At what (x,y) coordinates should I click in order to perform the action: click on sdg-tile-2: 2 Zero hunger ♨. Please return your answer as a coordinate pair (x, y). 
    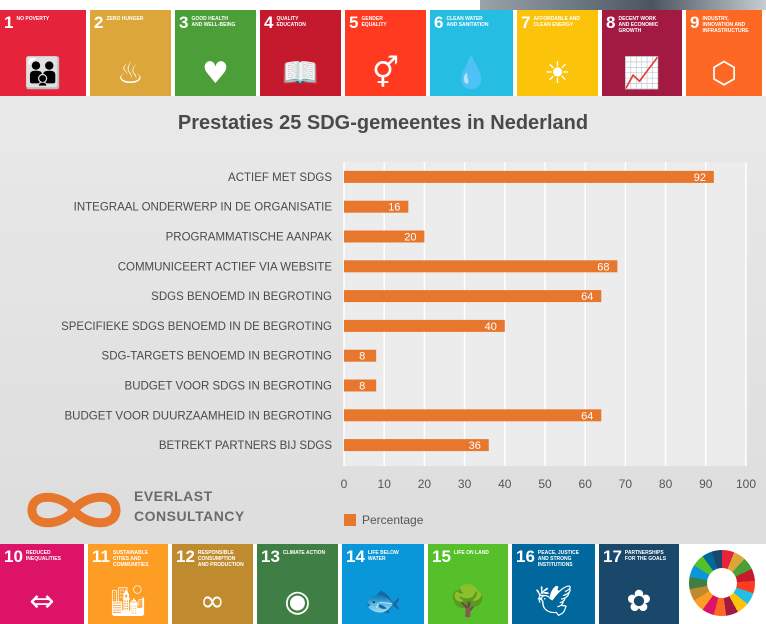
    Looking at the image, I should click on (130, 53).